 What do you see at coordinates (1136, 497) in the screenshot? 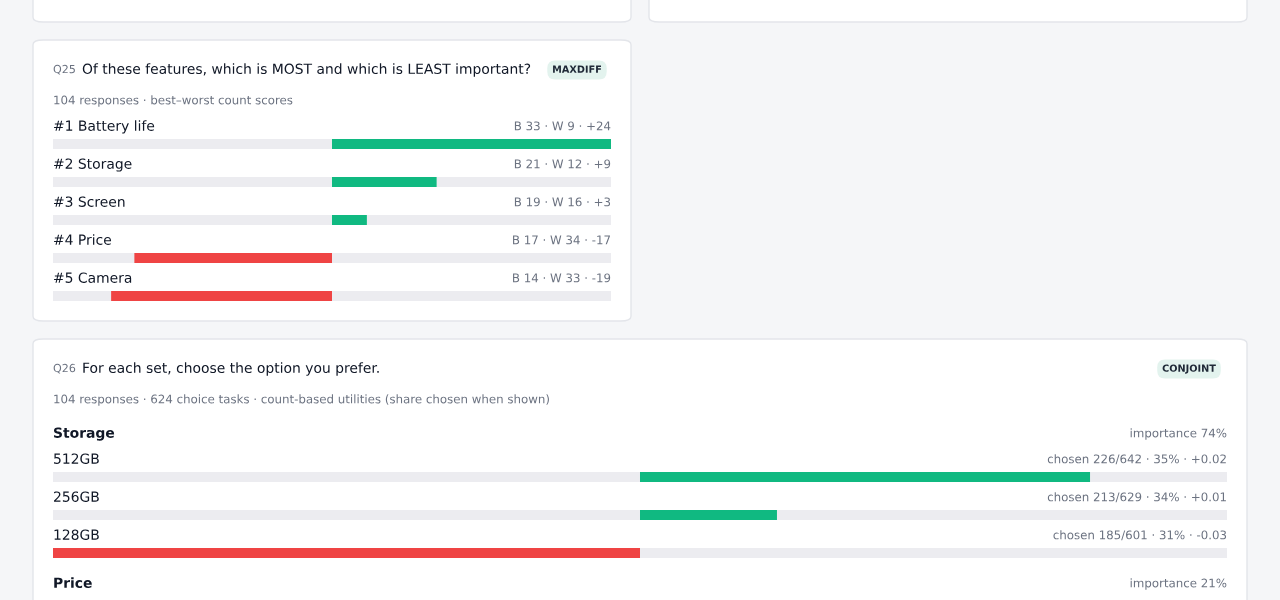
I see `data-label: chosen 213/629 · 34% · +0.01` at bounding box center [1136, 497].